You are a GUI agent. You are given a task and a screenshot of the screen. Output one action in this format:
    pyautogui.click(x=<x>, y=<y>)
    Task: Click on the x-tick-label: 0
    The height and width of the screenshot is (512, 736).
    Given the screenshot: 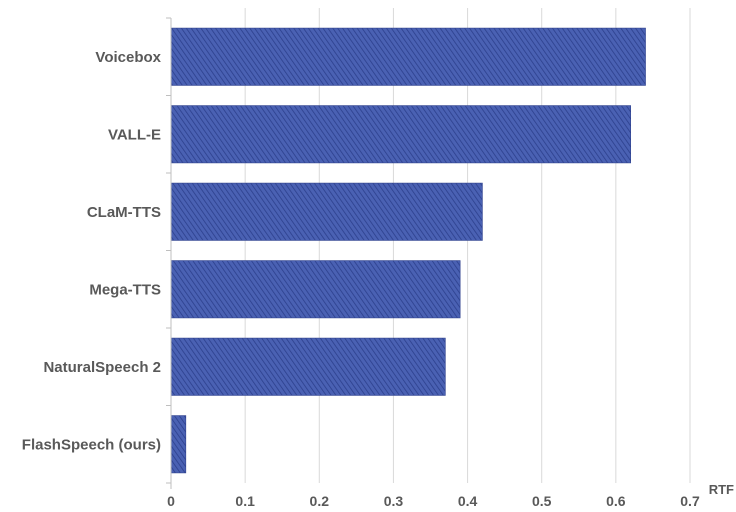 What is the action you would take?
    pyautogui.click(x=171, y=501)
    